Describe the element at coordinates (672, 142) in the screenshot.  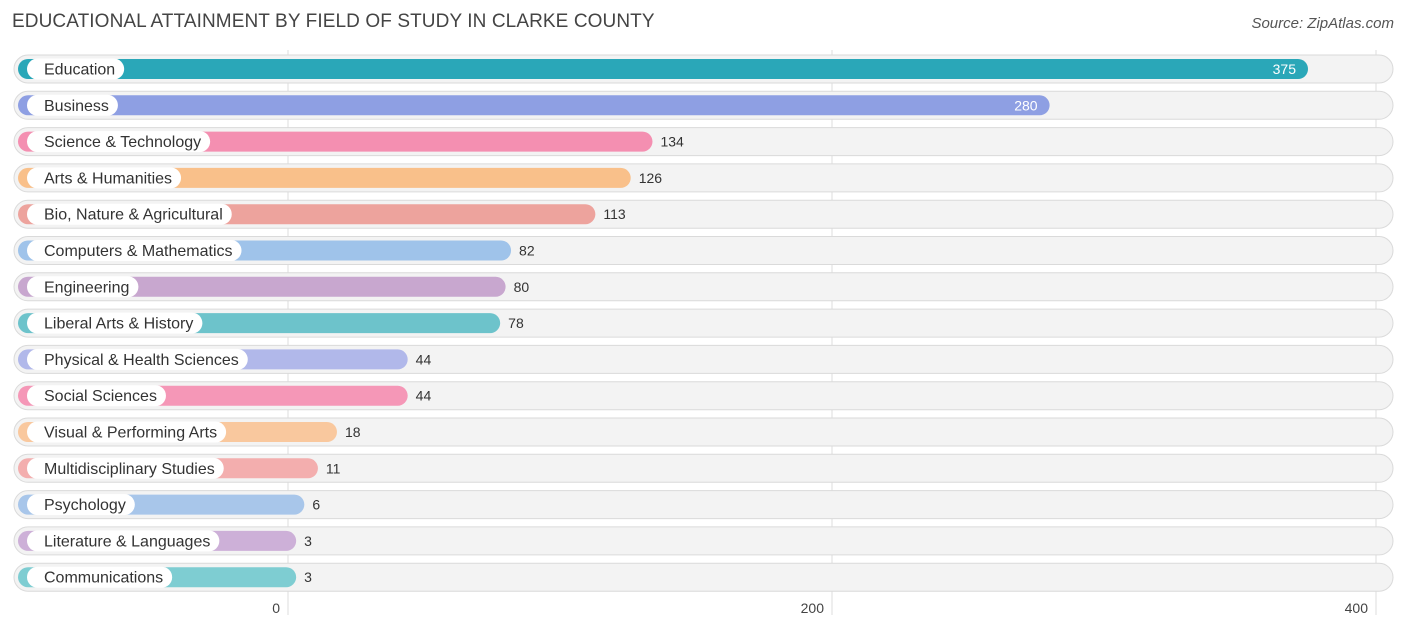
I see `value-label: 134` at that location.